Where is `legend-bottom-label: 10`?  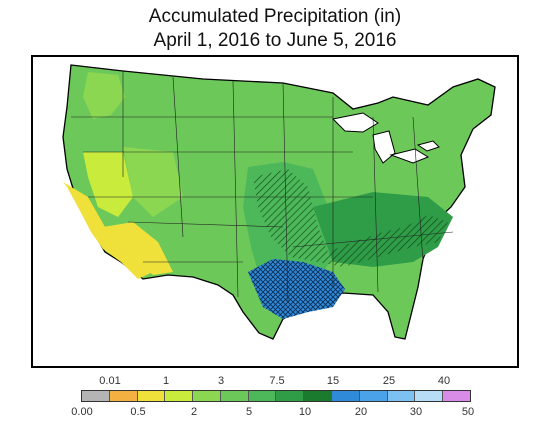 legend-bottom-label: 10 is located at coordinates (305, 412).